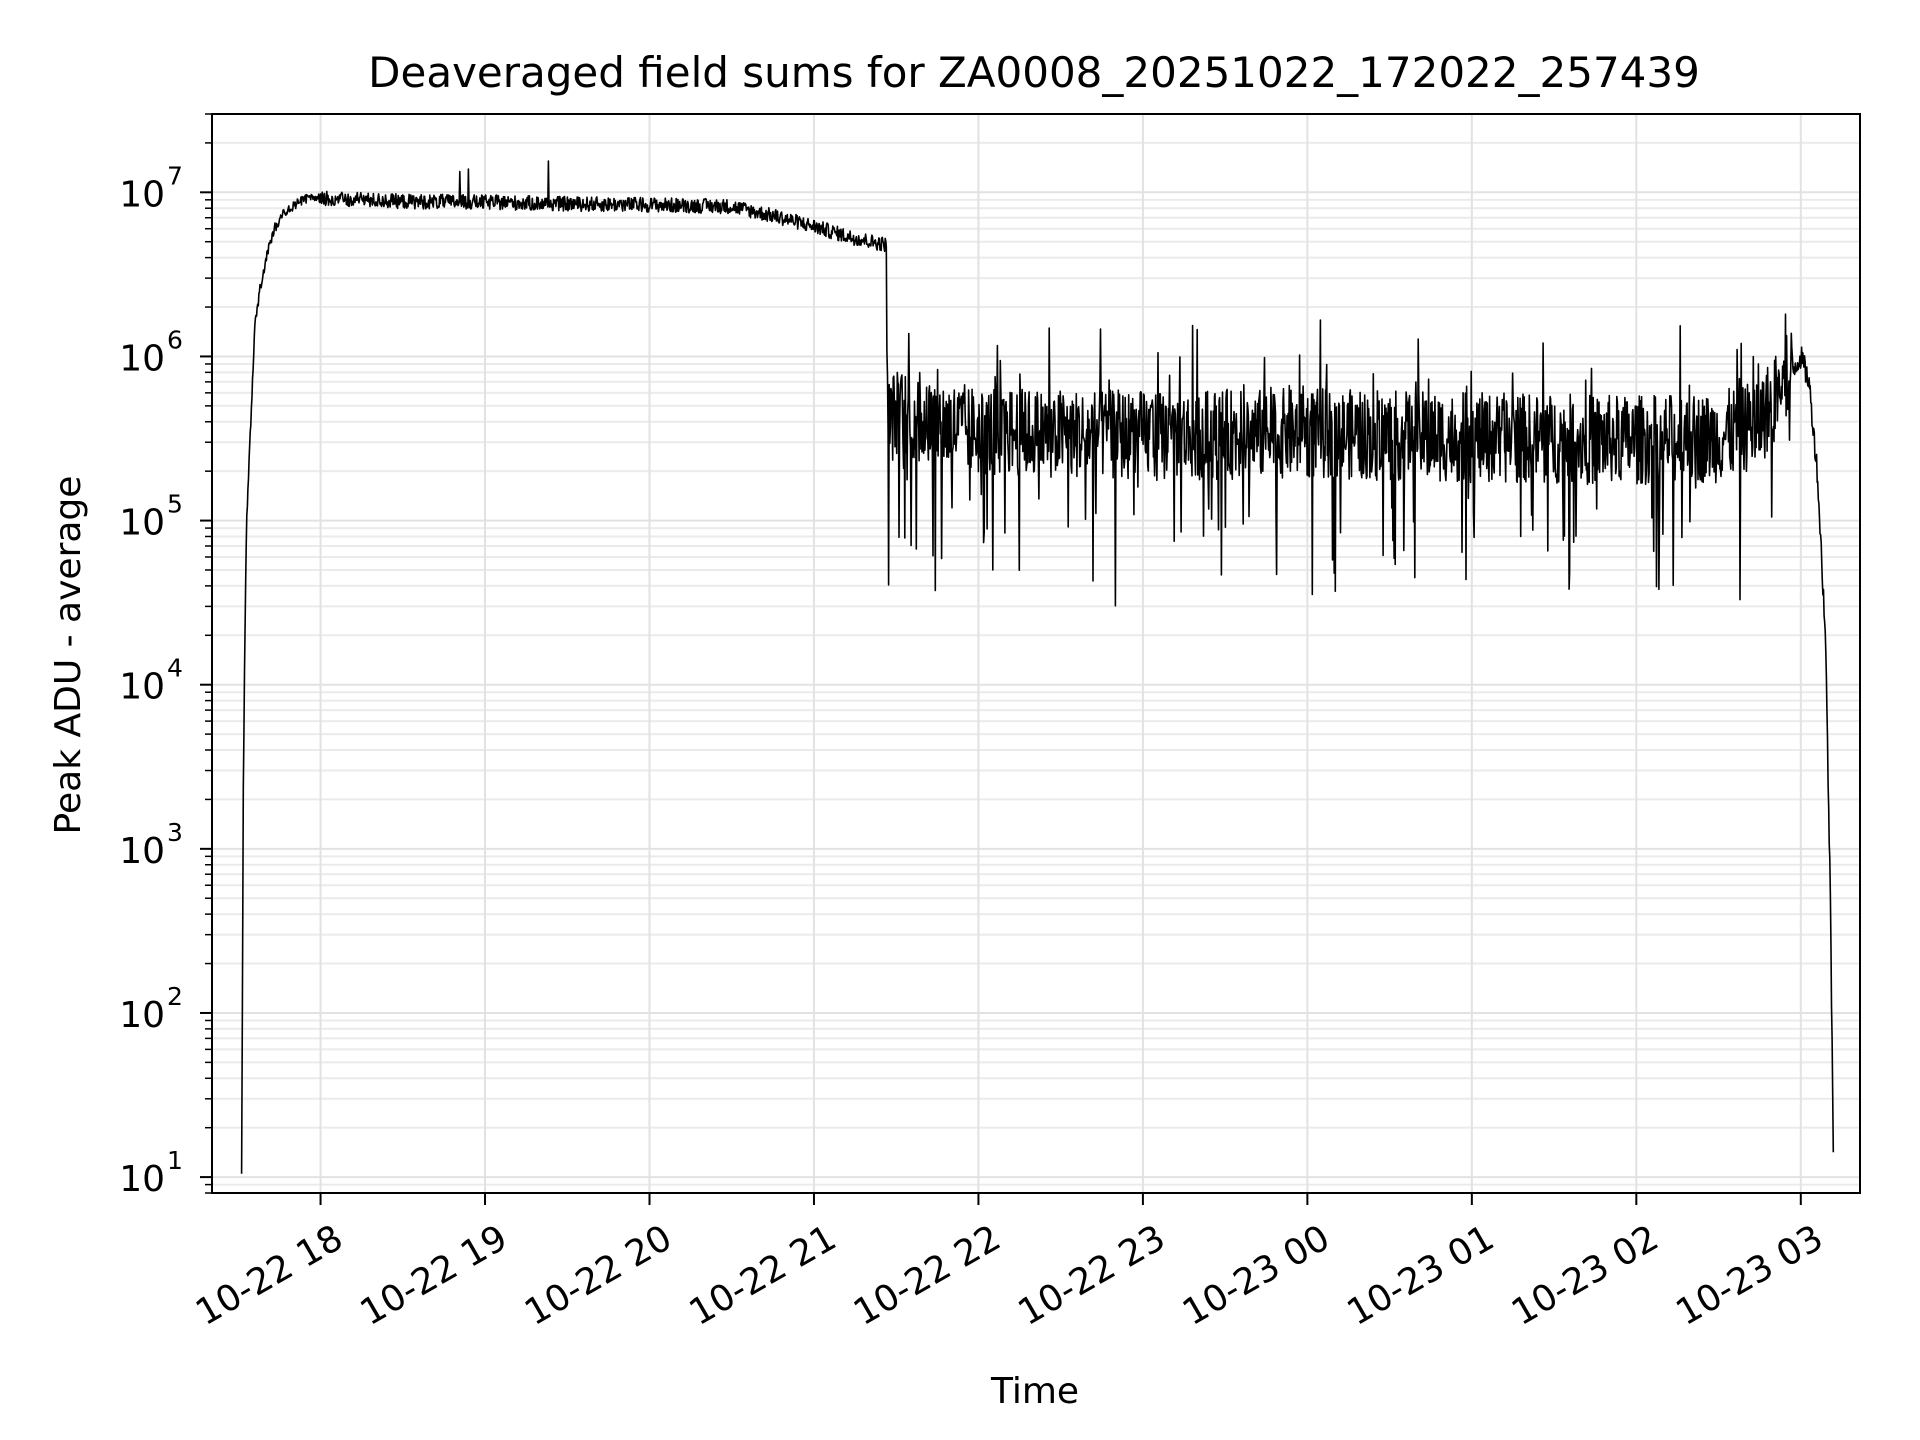 The height and width of the screenshot is (1440, 1920). I want to click on y-axis-label: Peak ADU - average, so click(68, 655).